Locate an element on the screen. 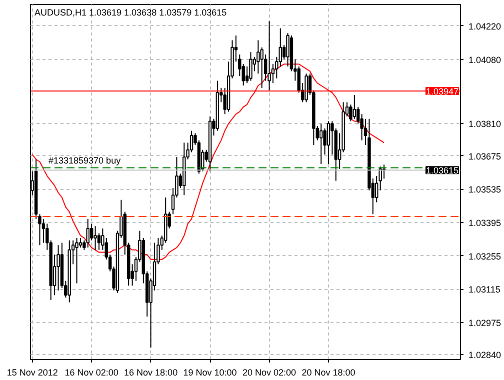 This screenshot has width=504, height=380. y-tick-label: 1.03810 is located at coordinates (485, 124).